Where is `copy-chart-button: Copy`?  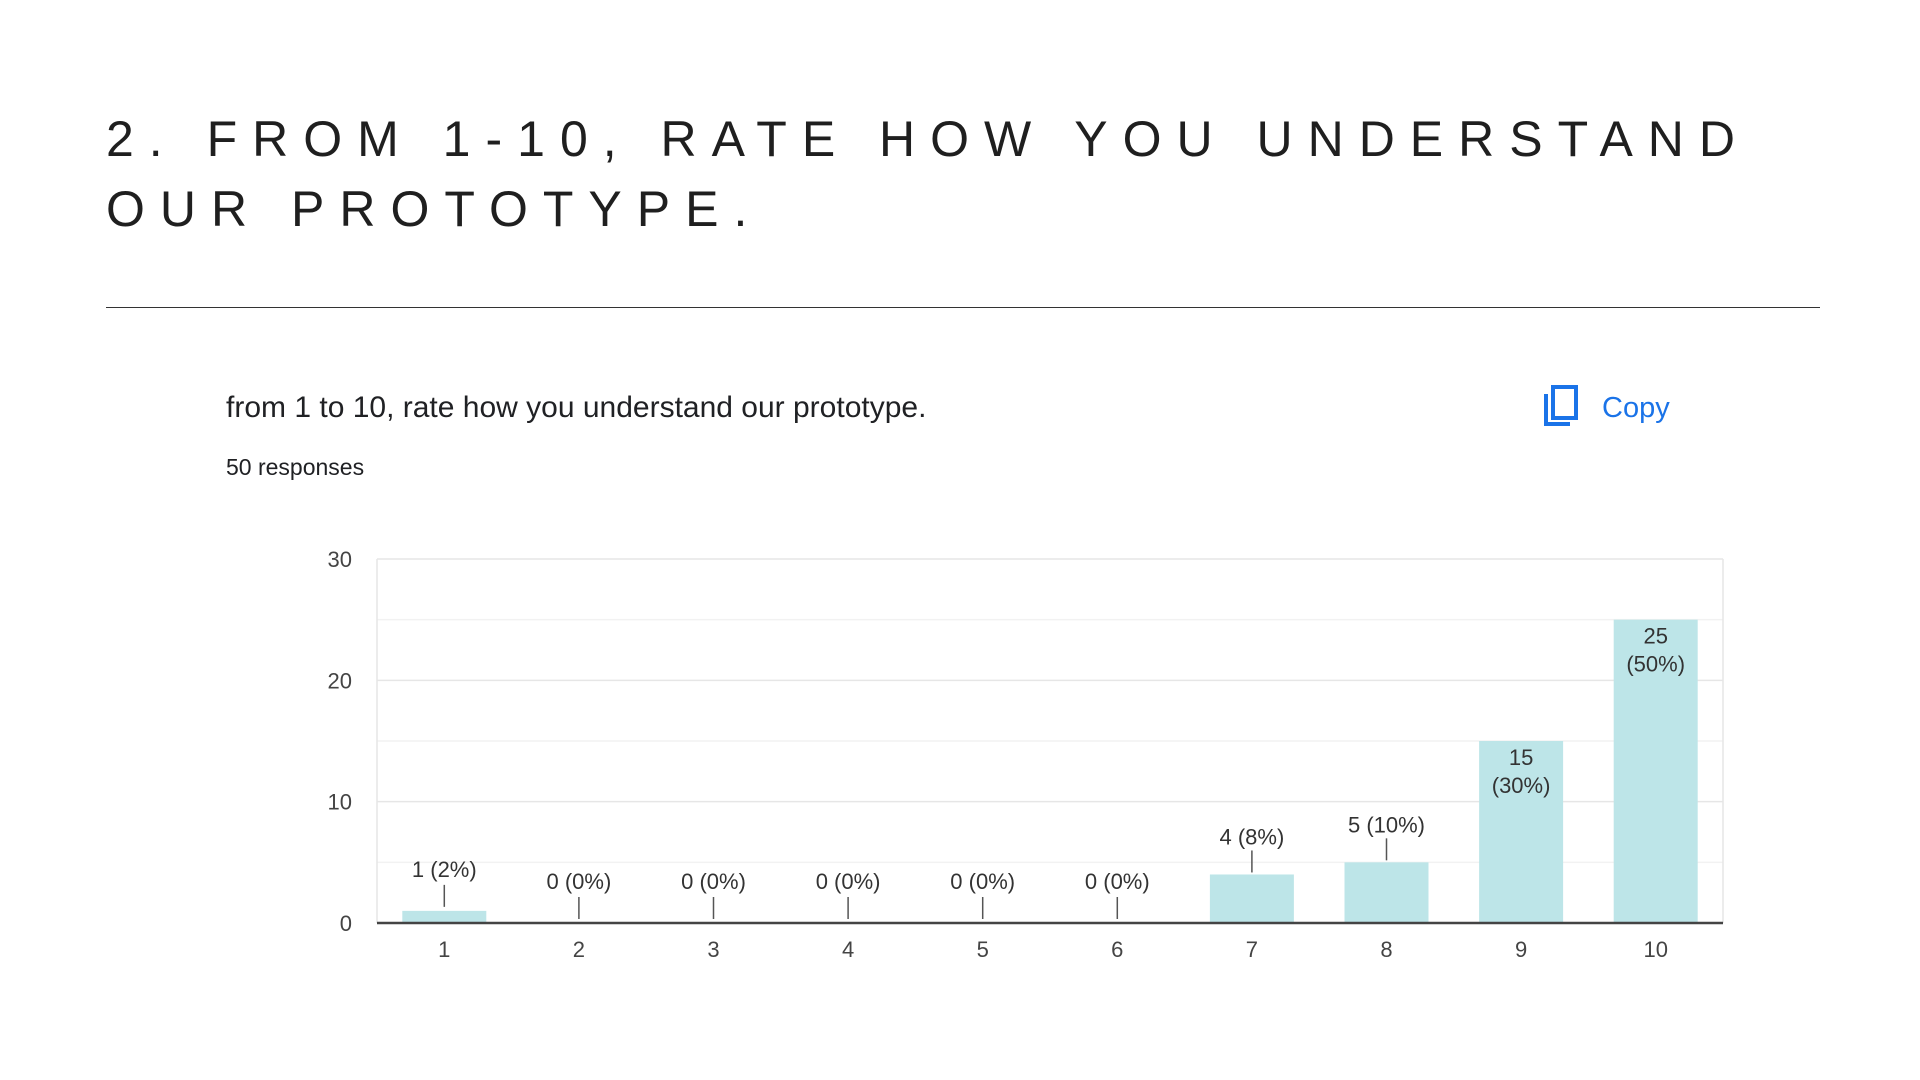
copy-chart-button: Copy is located at coordinates (1606, 408).